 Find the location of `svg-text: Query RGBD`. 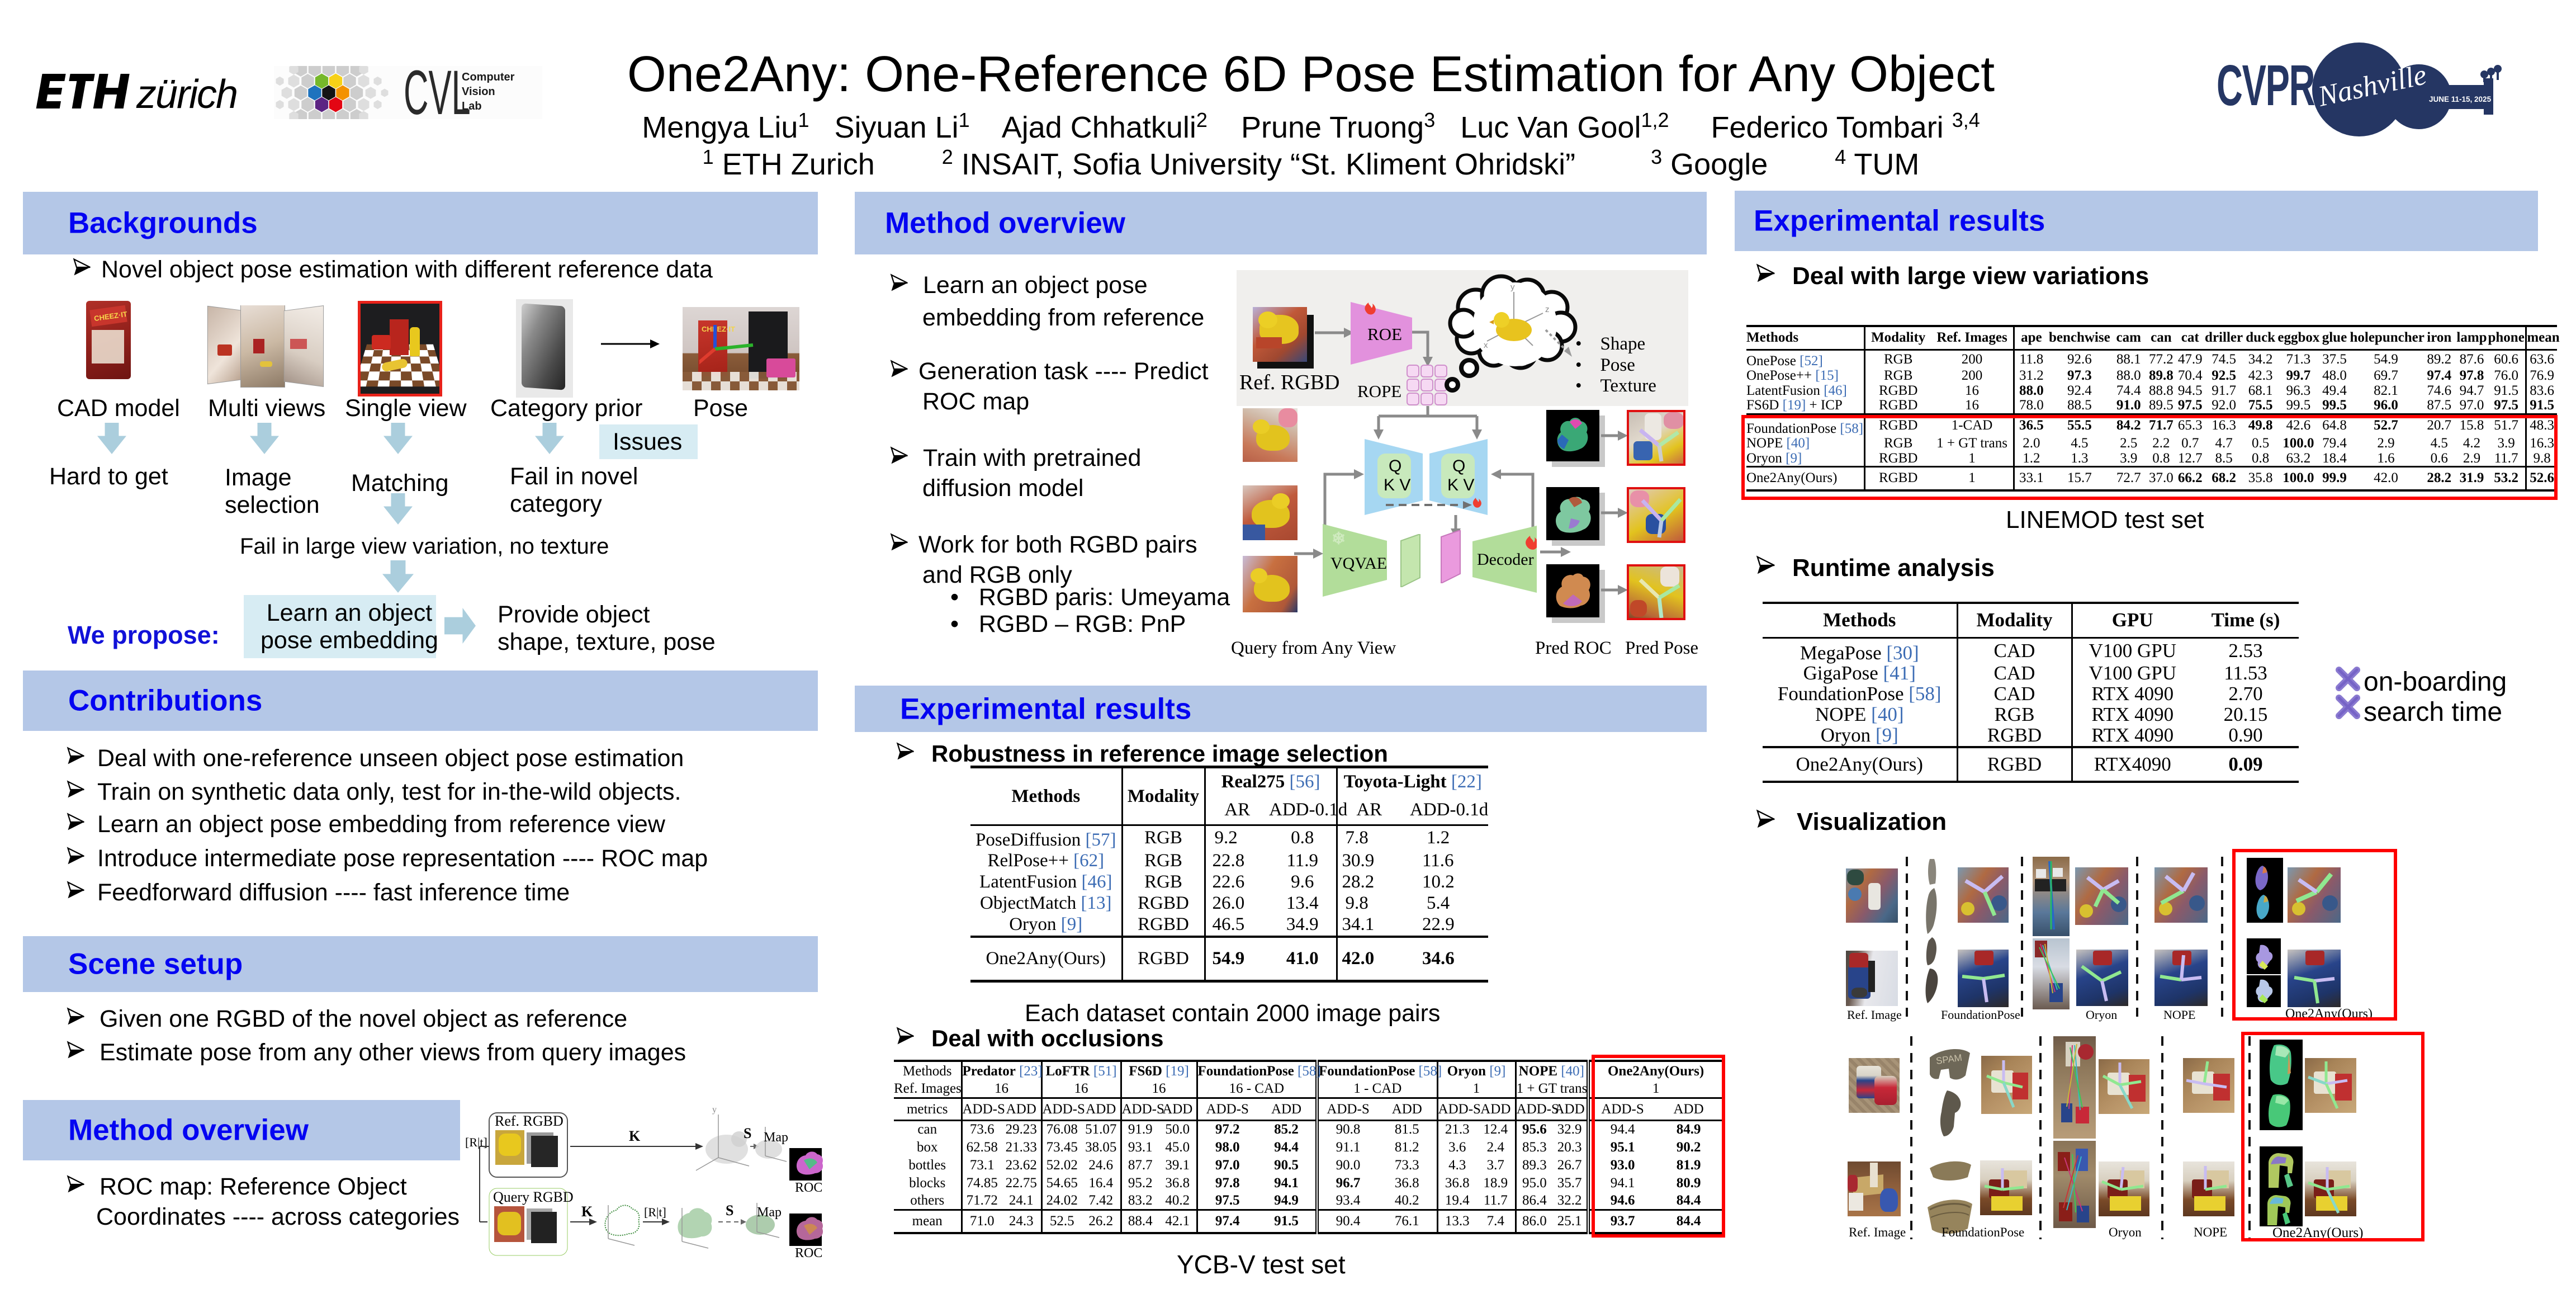

svg-text: Query RGBD is located at coordinates (533, 1197).